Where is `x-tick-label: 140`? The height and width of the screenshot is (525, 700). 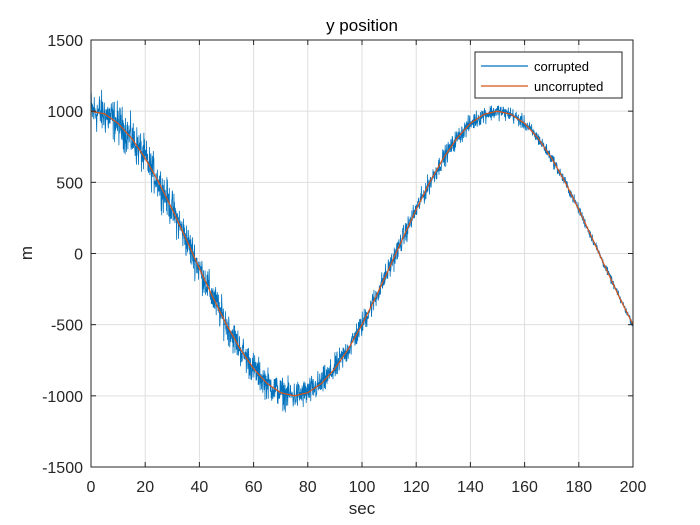 x-tick-label: 140 is located at coordinates (470, 487).